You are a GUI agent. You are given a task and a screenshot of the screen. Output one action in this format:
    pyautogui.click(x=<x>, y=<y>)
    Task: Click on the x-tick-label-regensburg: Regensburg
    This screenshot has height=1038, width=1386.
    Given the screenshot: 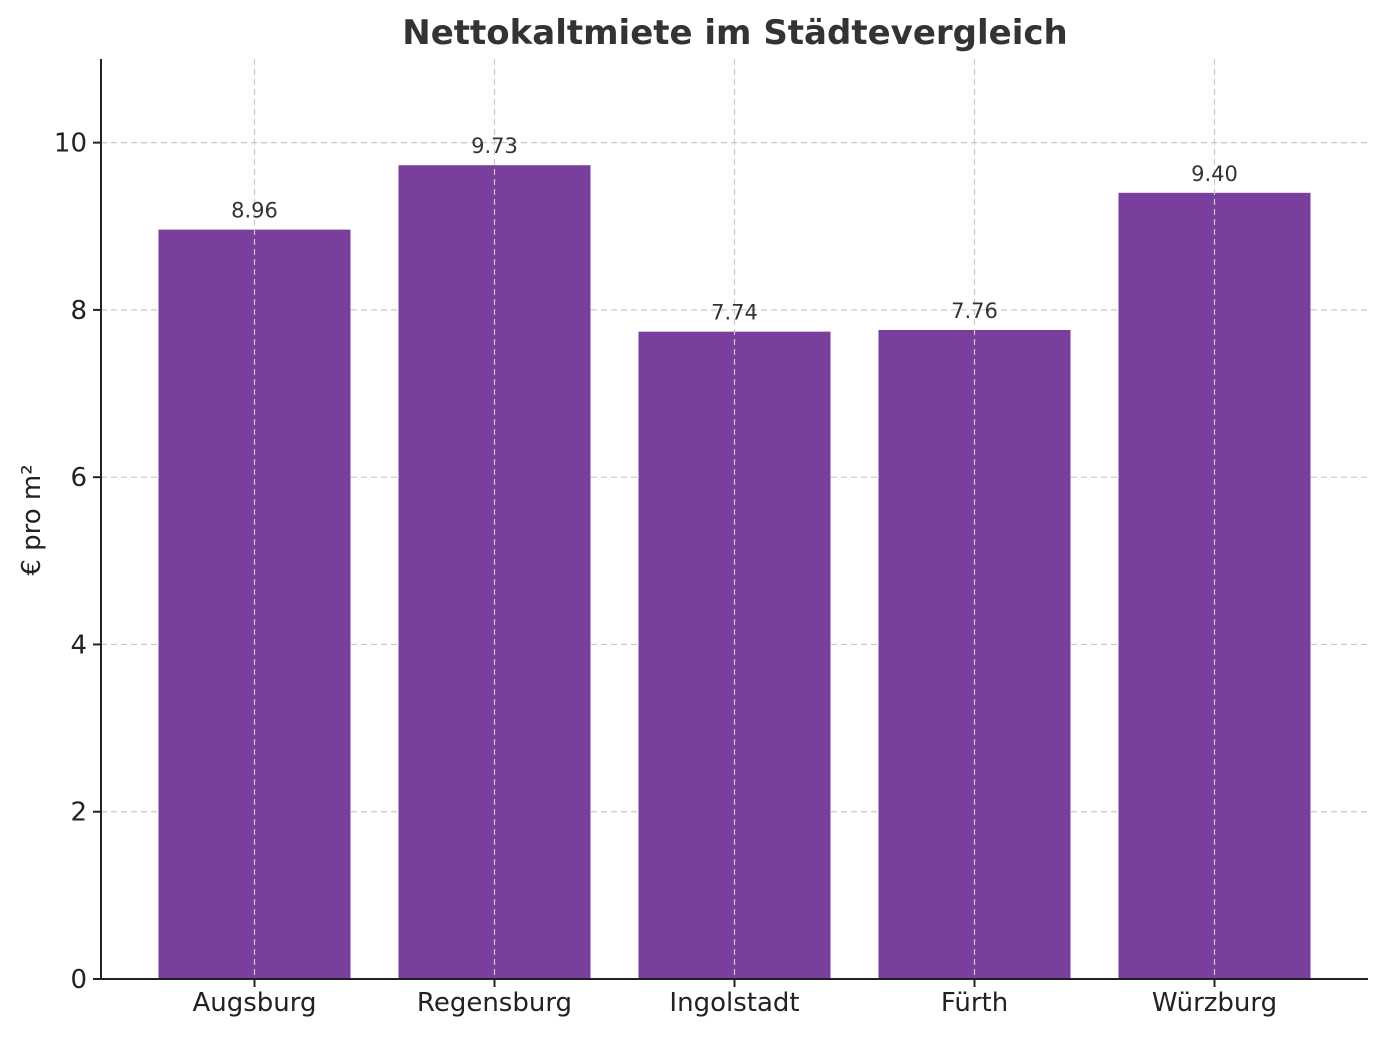 What is the action you would take?
    pyautogui.click(x=494, y=1003)
    